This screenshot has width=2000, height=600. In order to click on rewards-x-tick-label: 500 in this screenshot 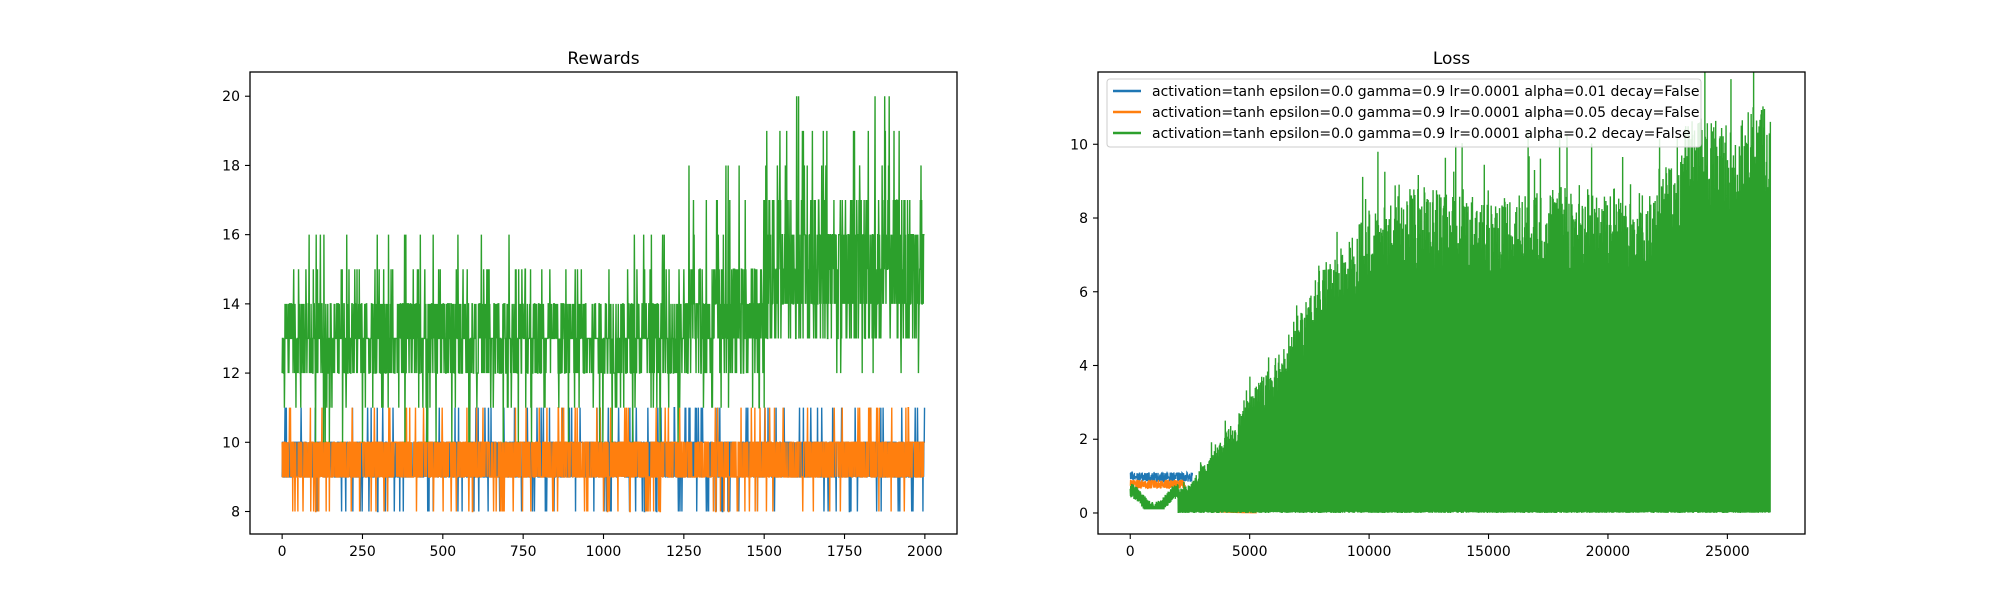, I will do `click(442, 552)`.